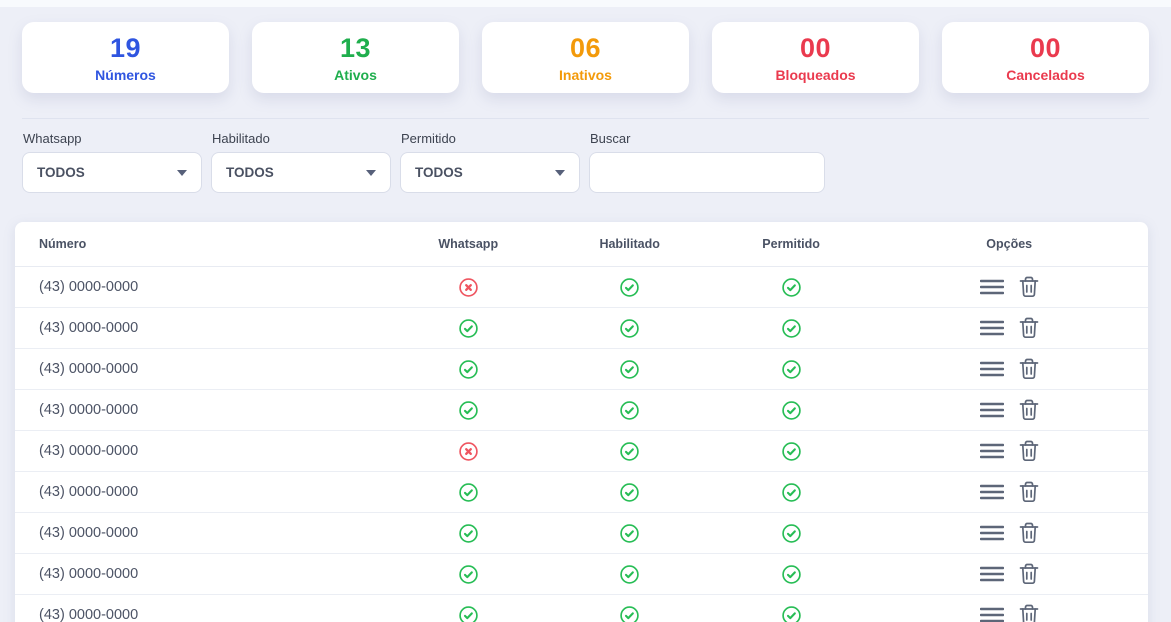 This screenshot has width=1171, height=622. What do you see at coordinates (250, 172) in the screenshot?
I see `habilitado-select-value: TODOS` at bounding box center [250, 172].